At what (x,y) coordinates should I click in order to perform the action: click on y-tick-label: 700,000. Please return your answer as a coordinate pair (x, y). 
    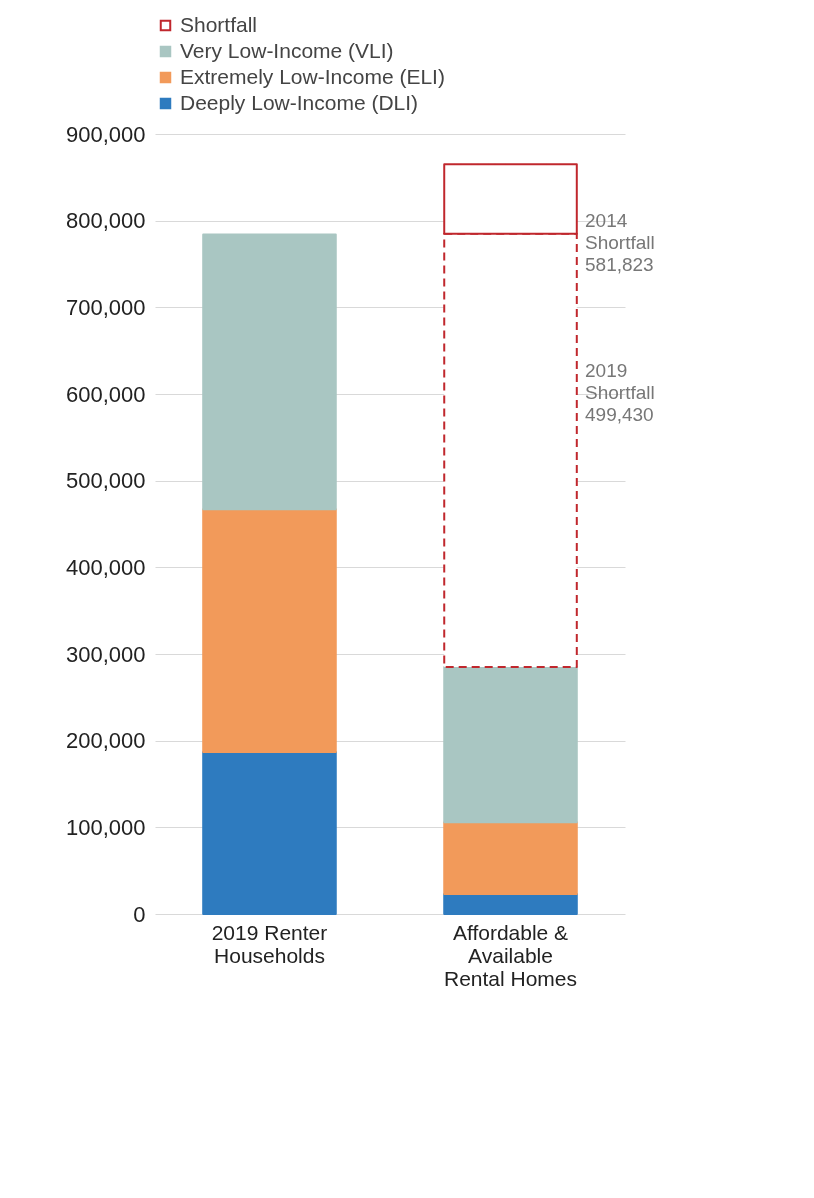
    Looking at the image, I should click on (105, 307).